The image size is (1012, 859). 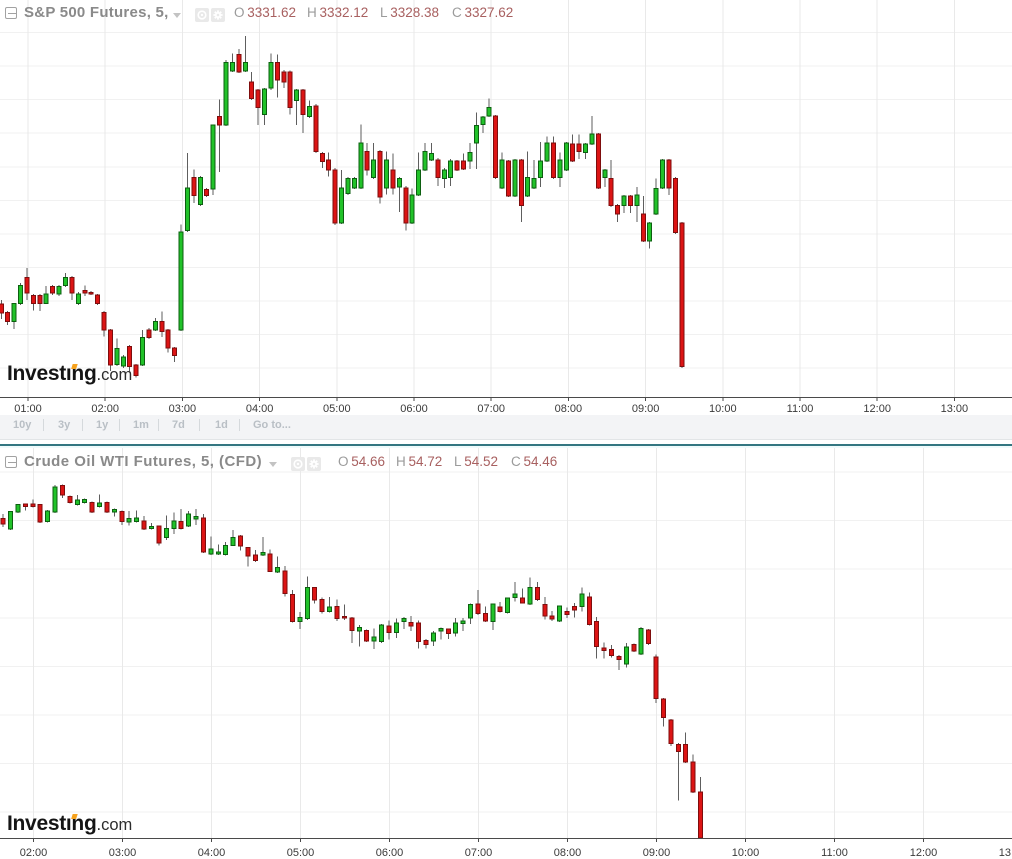 I want to click on svg-text: 01:00, so click(x=28, y=409).